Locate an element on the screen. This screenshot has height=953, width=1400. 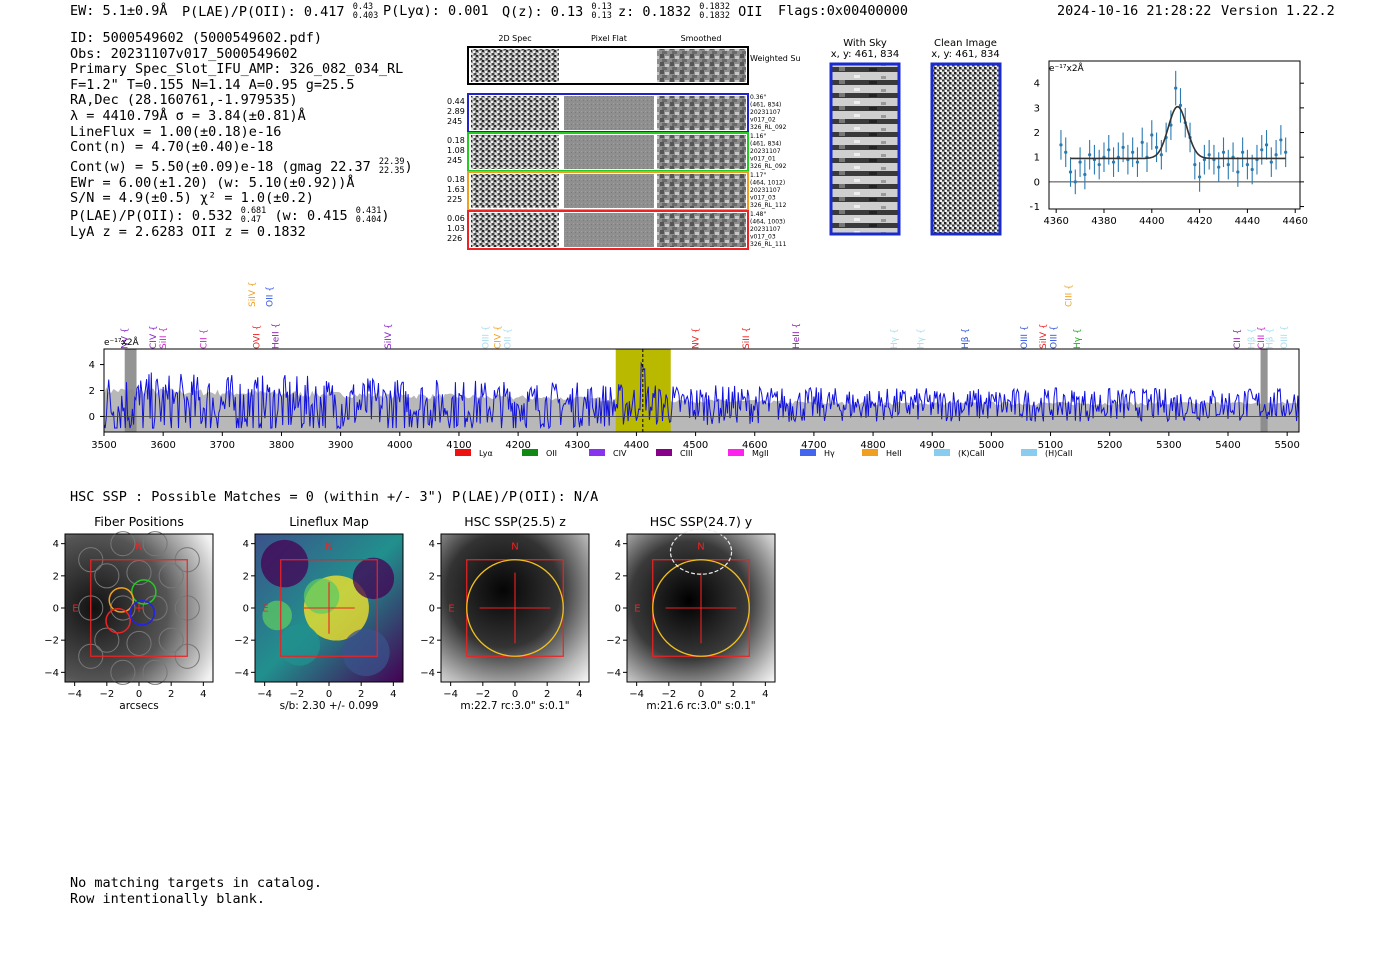
hsc-xtick-label: −2 is located at coordinates (296, 694).